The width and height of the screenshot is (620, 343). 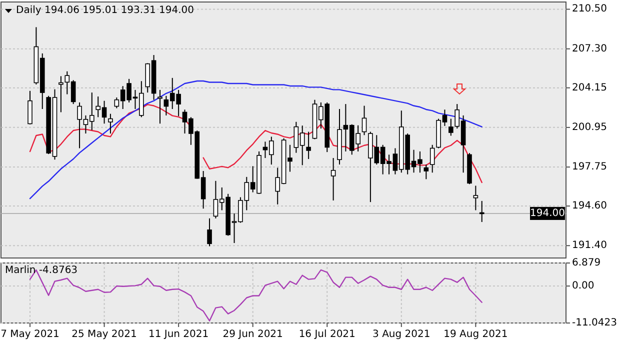 I want to click on y-tick-label: 191.40, so click(x=589, y=246).